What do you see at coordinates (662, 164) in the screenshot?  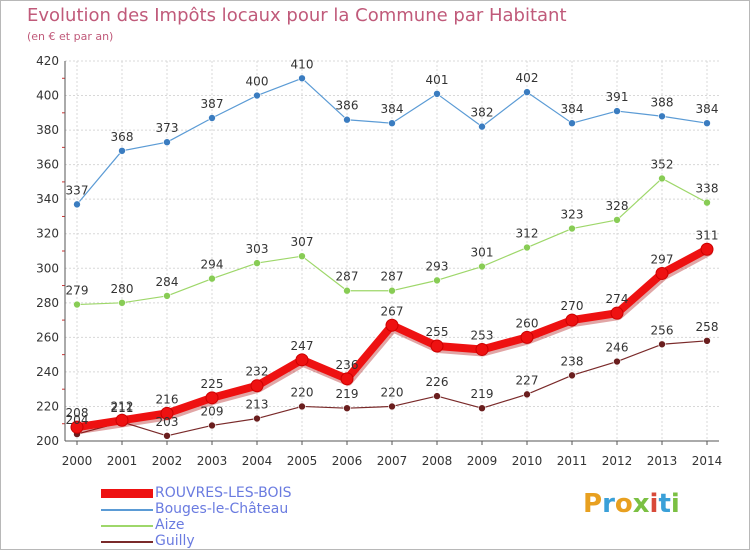 I see `data-label: 352` at bounding box center [662, 164].